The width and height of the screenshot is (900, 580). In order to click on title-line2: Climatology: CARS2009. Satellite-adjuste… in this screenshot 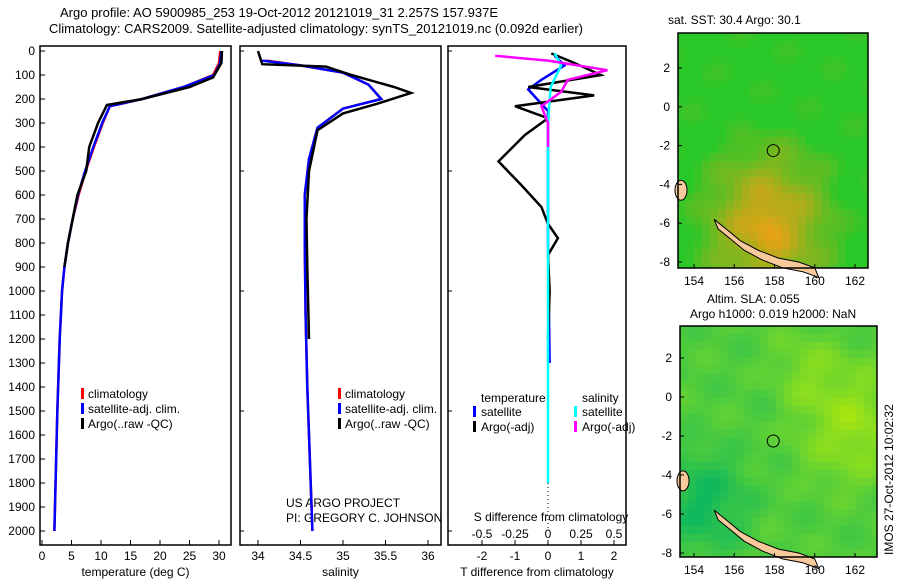, I will do `click(316, 28)`.